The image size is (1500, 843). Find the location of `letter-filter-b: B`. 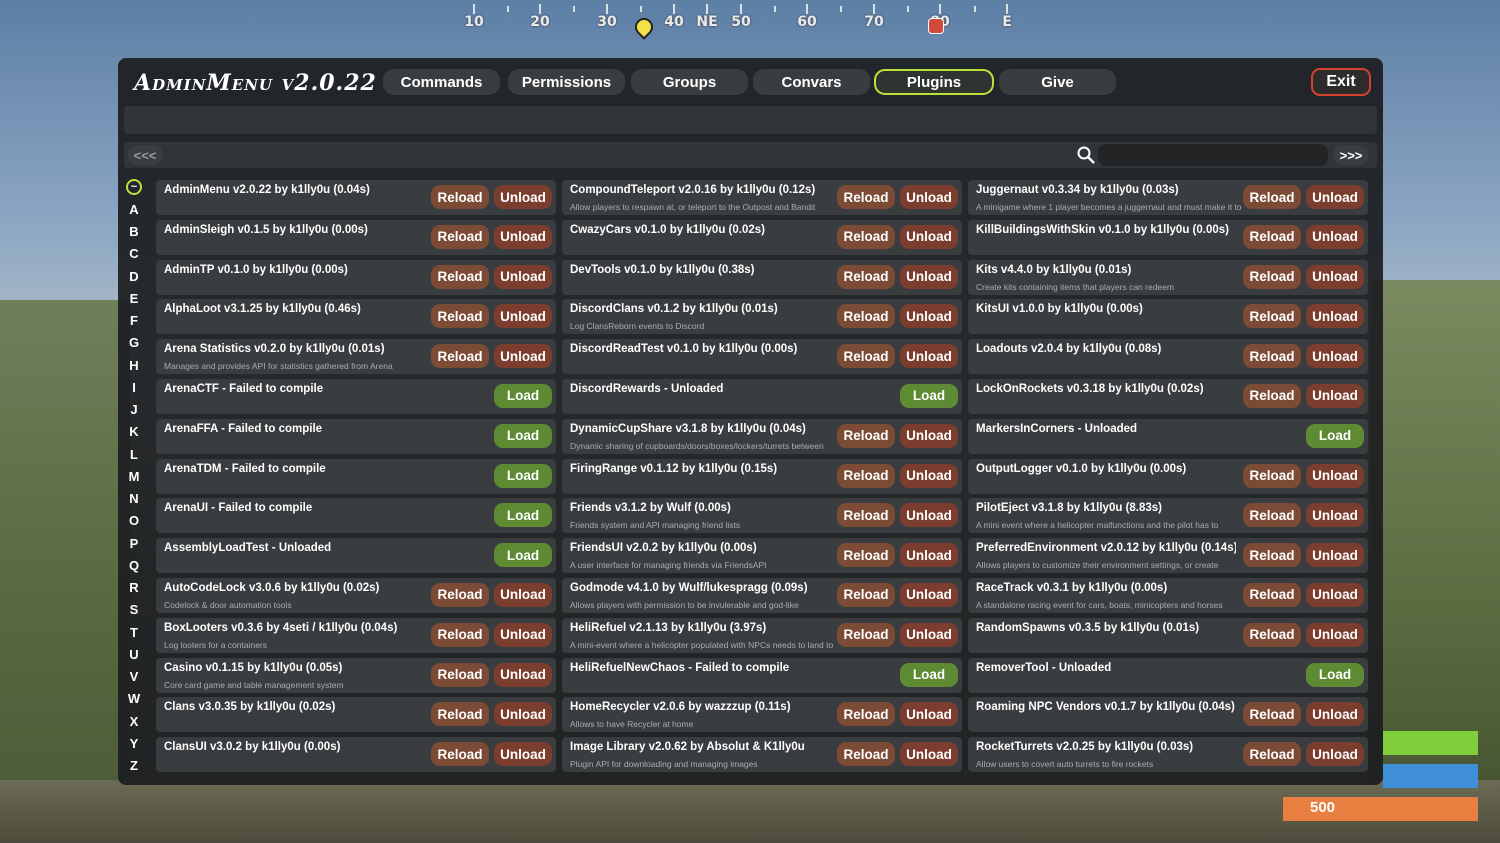

letter-filter-b: B is located at coordinates (134, 232).